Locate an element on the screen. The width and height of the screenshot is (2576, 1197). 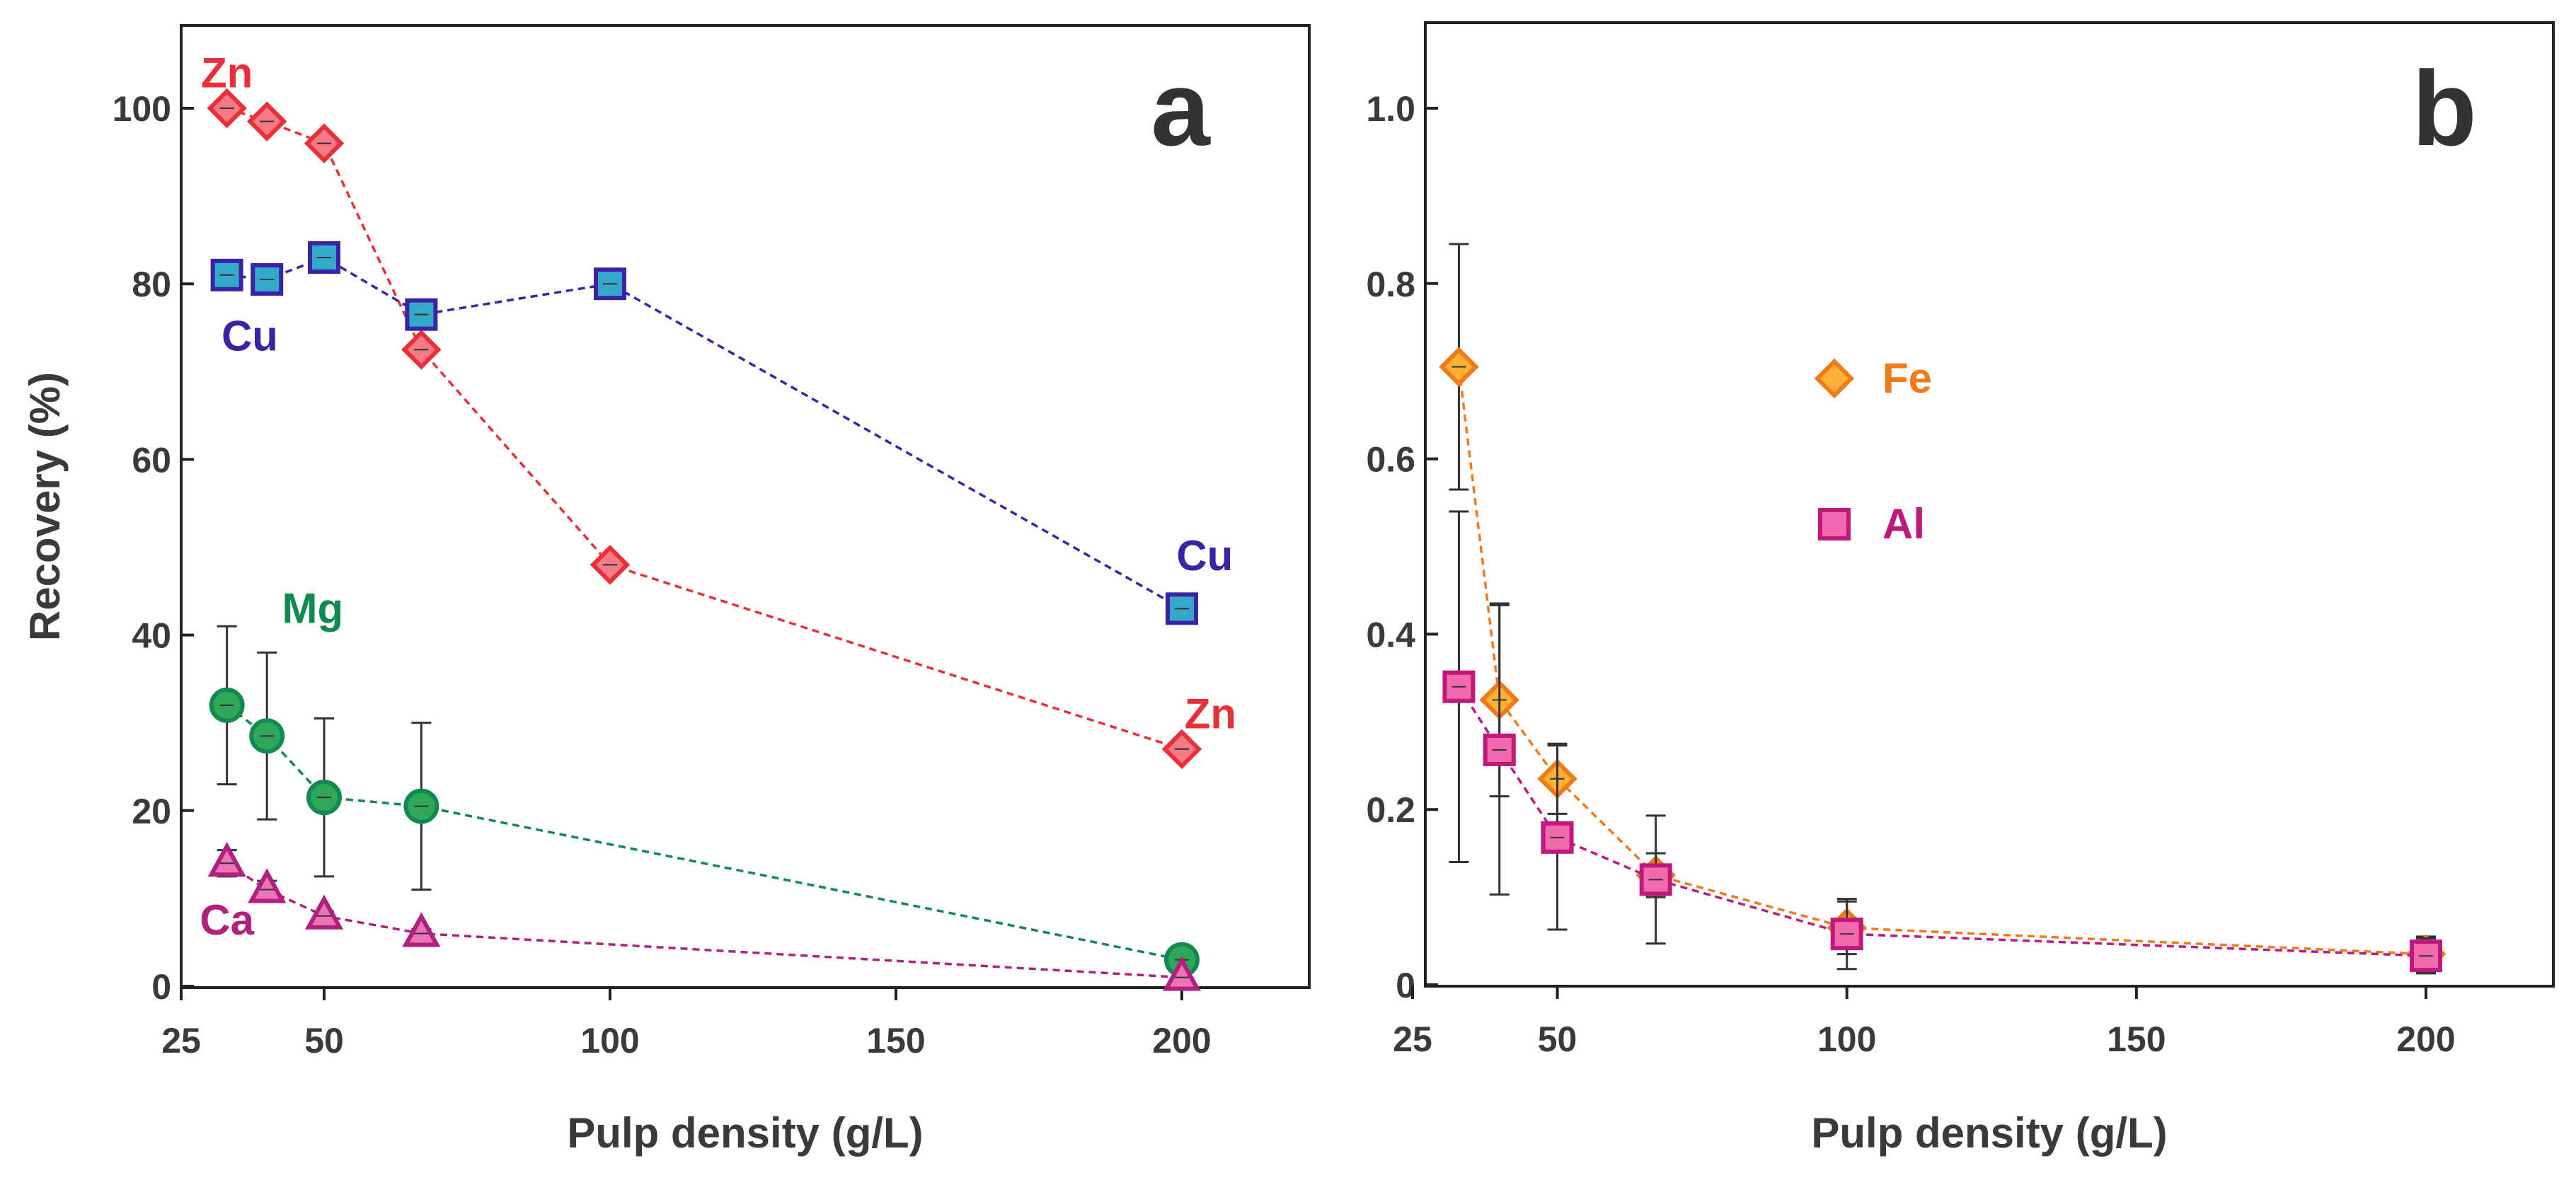
y-tick-label: 80 is located at coordinates (152, 284).